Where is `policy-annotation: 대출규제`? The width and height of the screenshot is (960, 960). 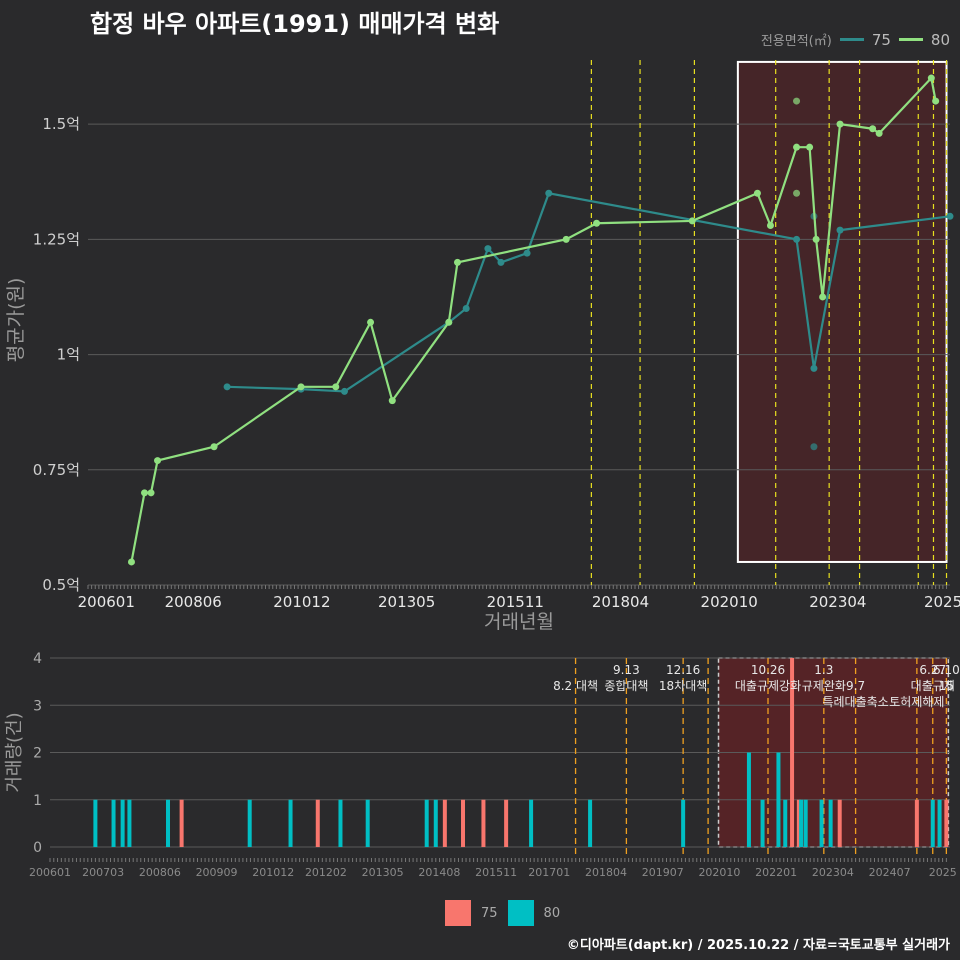
policy-annotation: 대출규제 is located at coordinates (933, 686).